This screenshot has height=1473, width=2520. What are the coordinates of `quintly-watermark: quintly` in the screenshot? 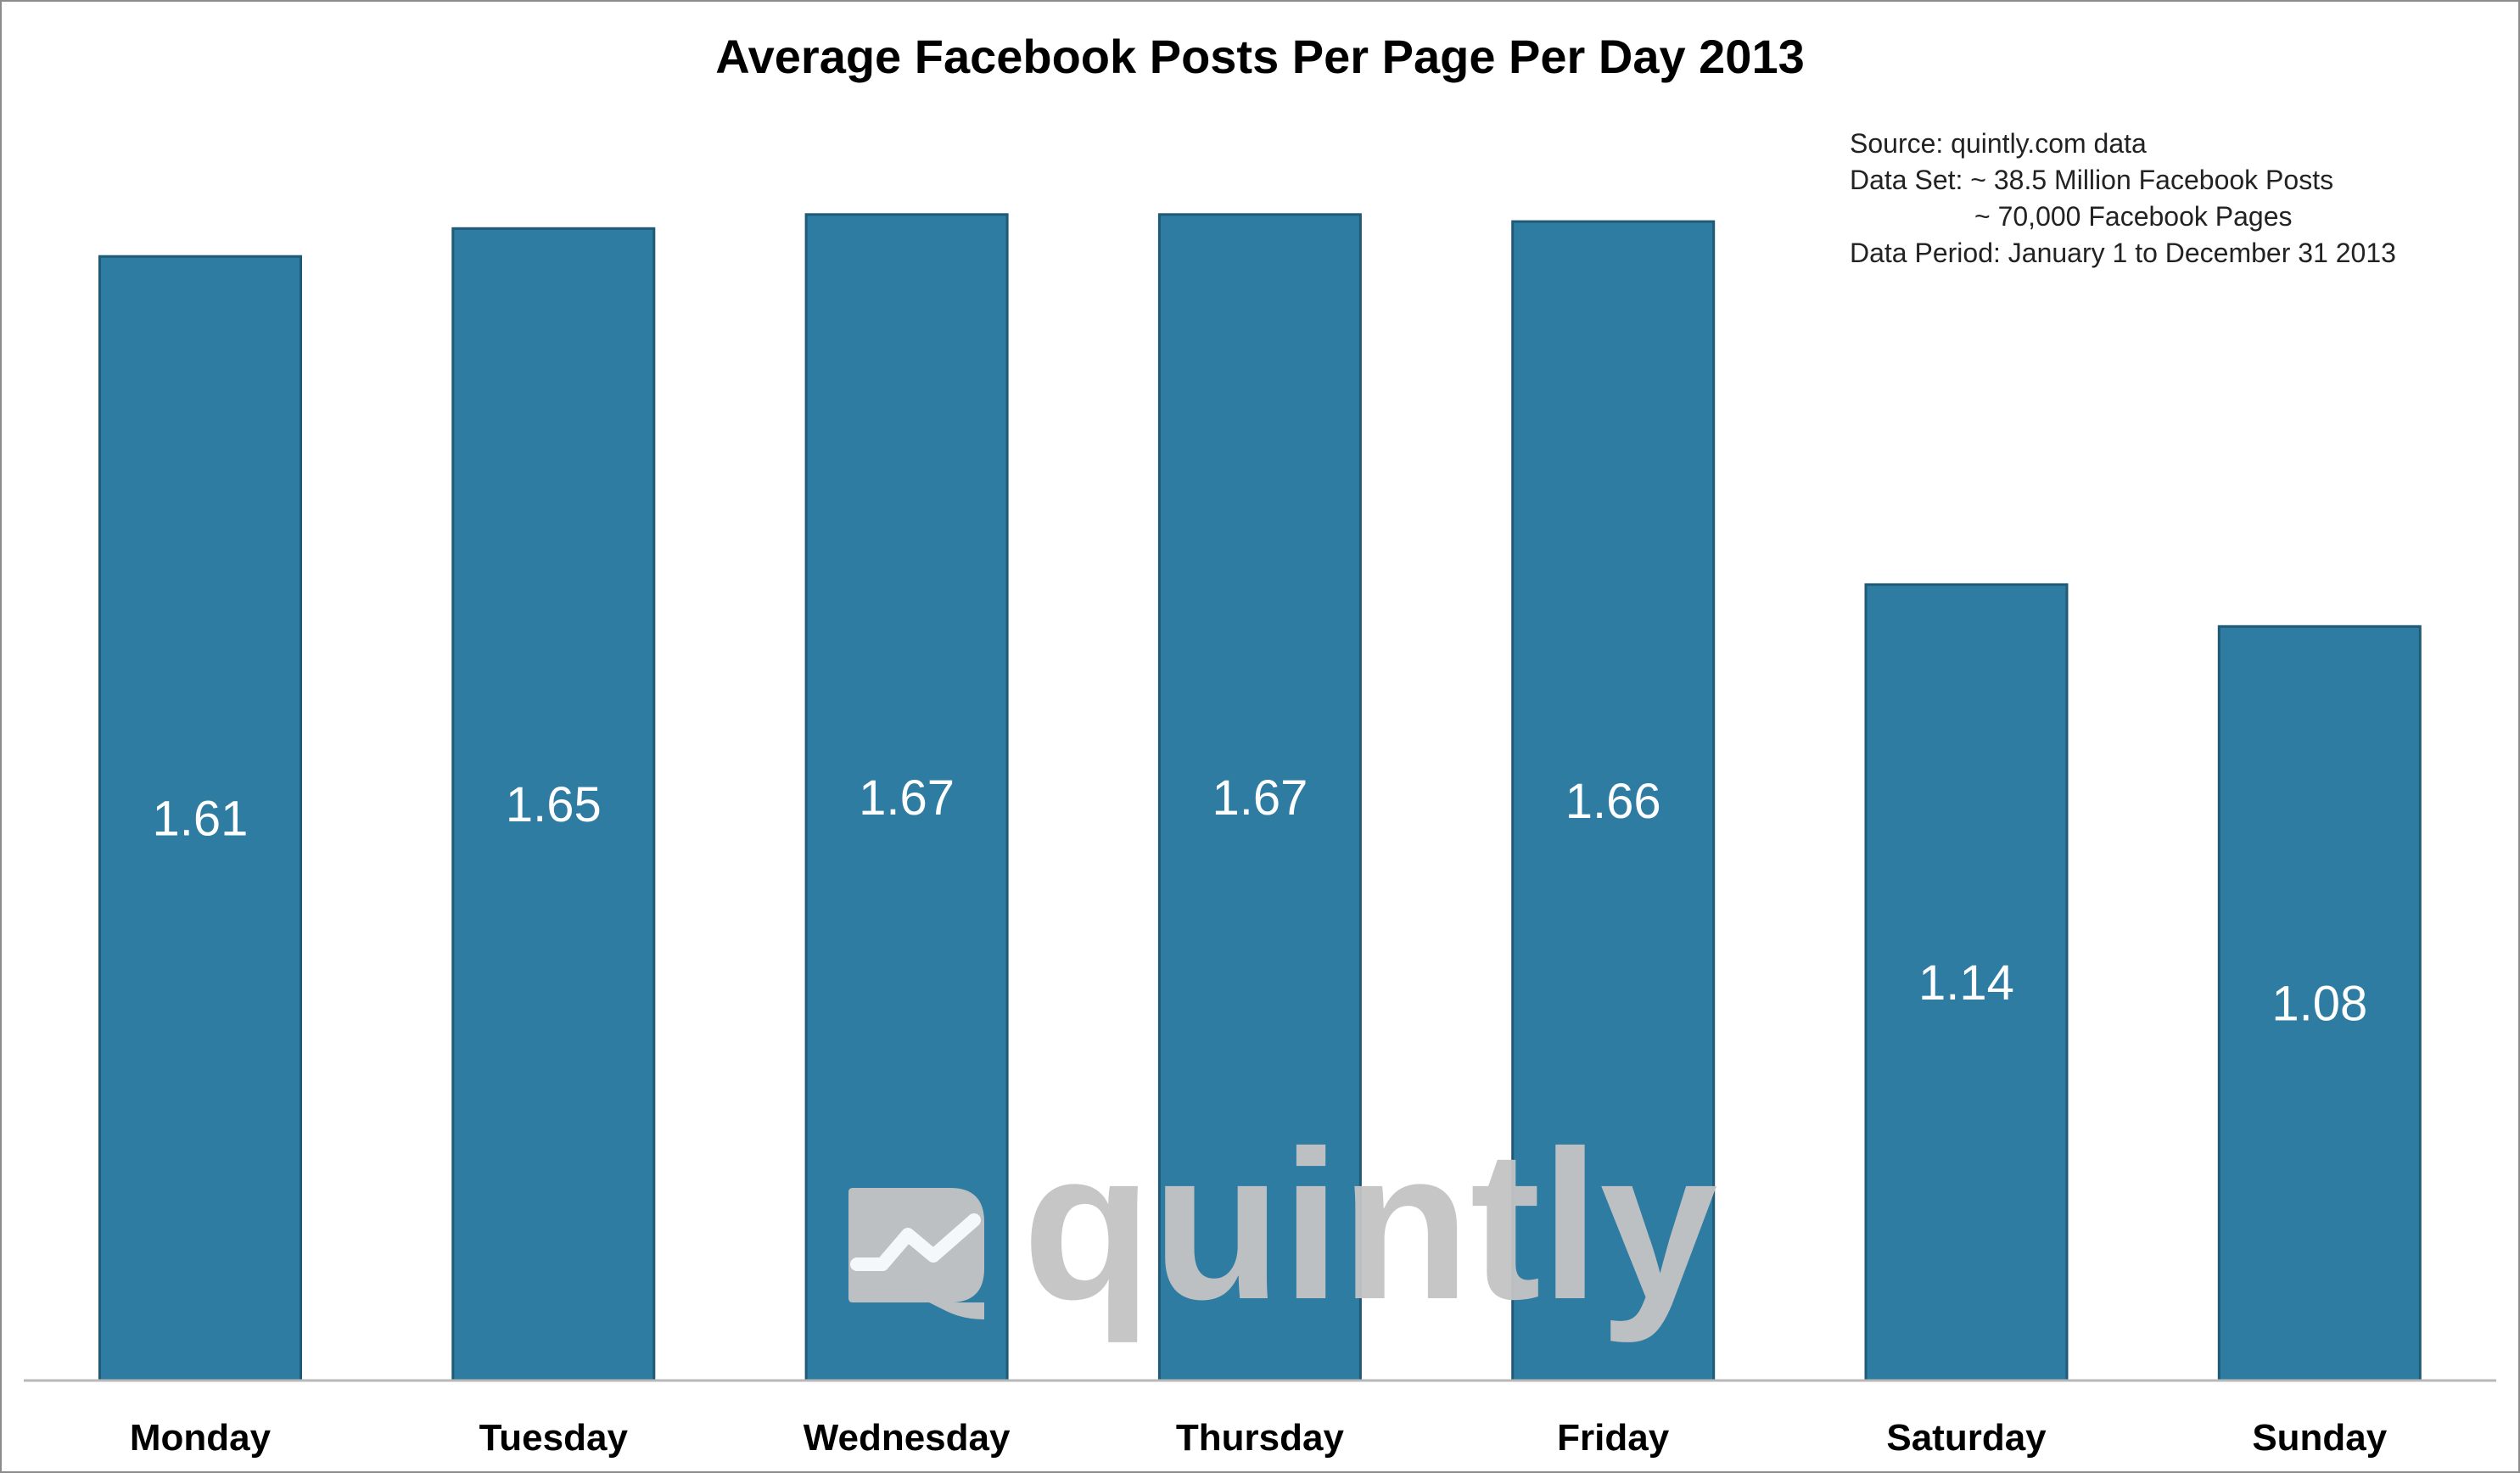 It's located at (1282, 1224).